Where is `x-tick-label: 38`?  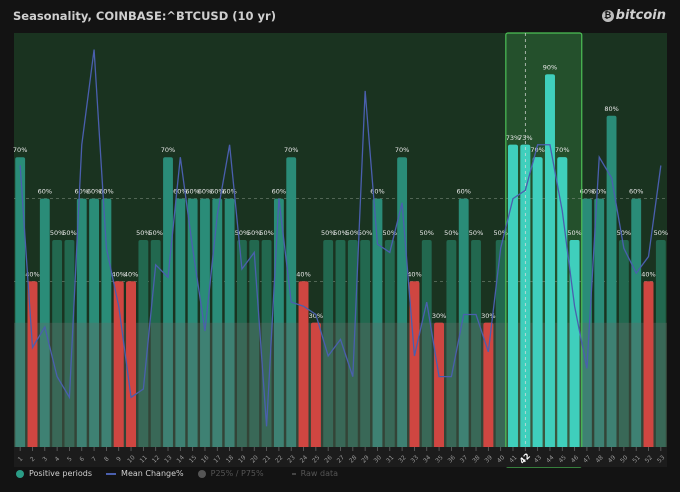 x-tick-label: 38 is located at coordinates (476, 459).